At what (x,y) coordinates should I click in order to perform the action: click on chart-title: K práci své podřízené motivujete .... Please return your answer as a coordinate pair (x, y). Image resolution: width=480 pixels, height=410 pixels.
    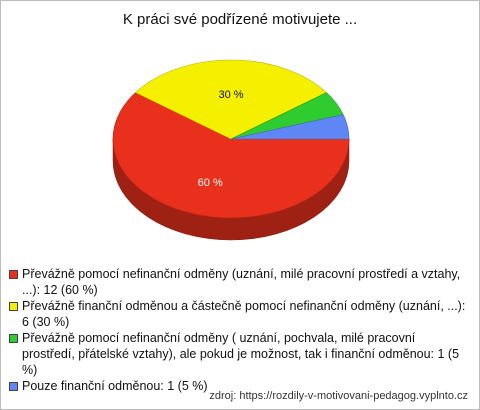
    Looking at the image, I should click on (240, 19).